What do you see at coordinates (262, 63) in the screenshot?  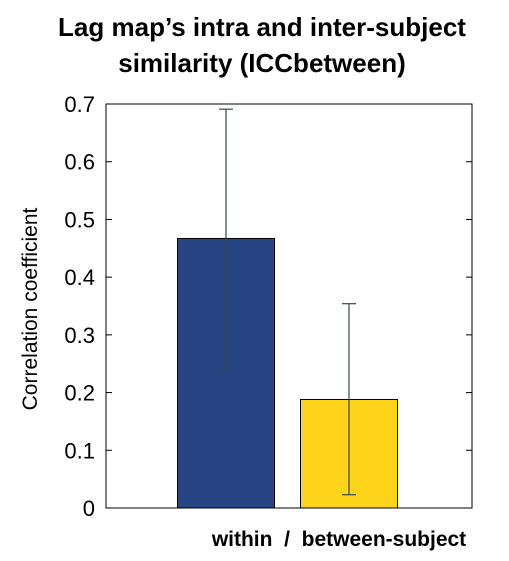 I see `chart-title-line-2: similarity (ICCbetween)` at bounding box center [262, 63].